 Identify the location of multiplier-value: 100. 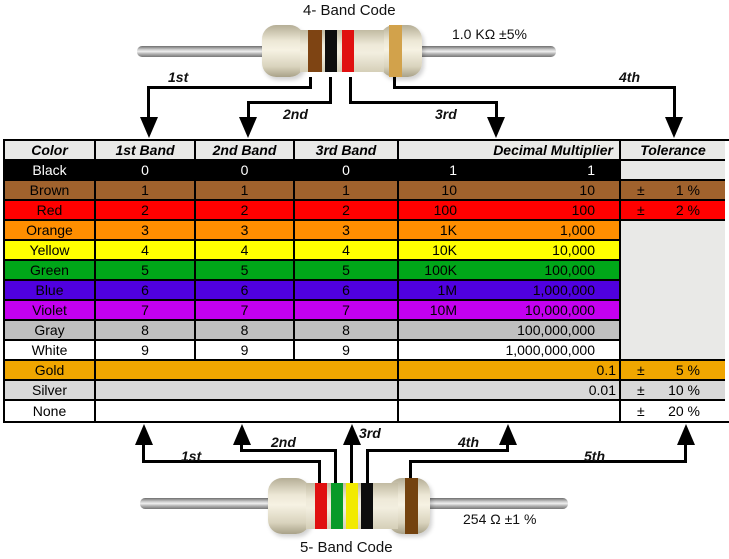
(583, 209).